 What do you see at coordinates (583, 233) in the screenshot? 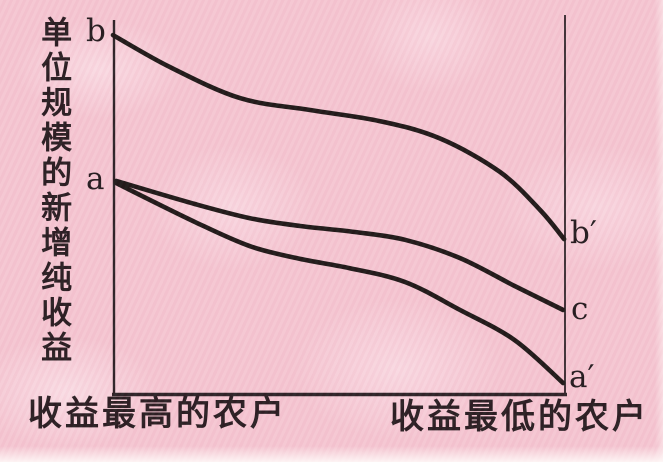
I see `curve-end-label-b-prime: b′` at bounding box center [583, 233].